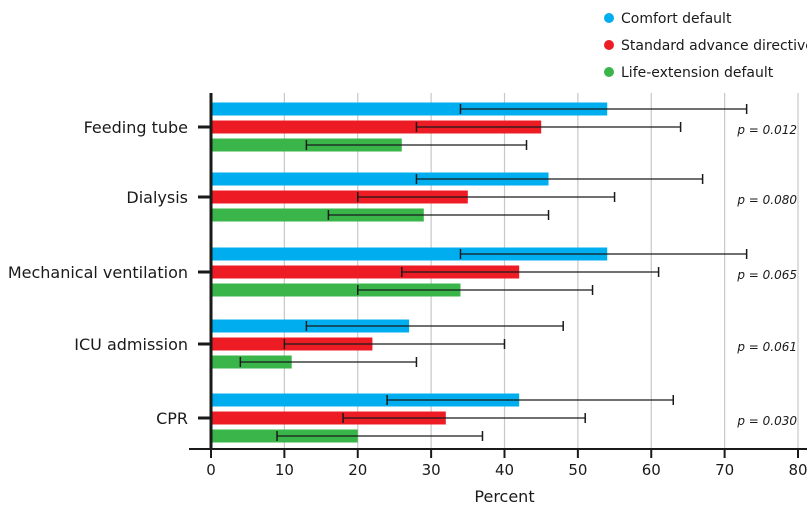 Image resolution: width=807 pixels, height=506 pixels. I want to click on category-label: CPR, so click(172, 418).